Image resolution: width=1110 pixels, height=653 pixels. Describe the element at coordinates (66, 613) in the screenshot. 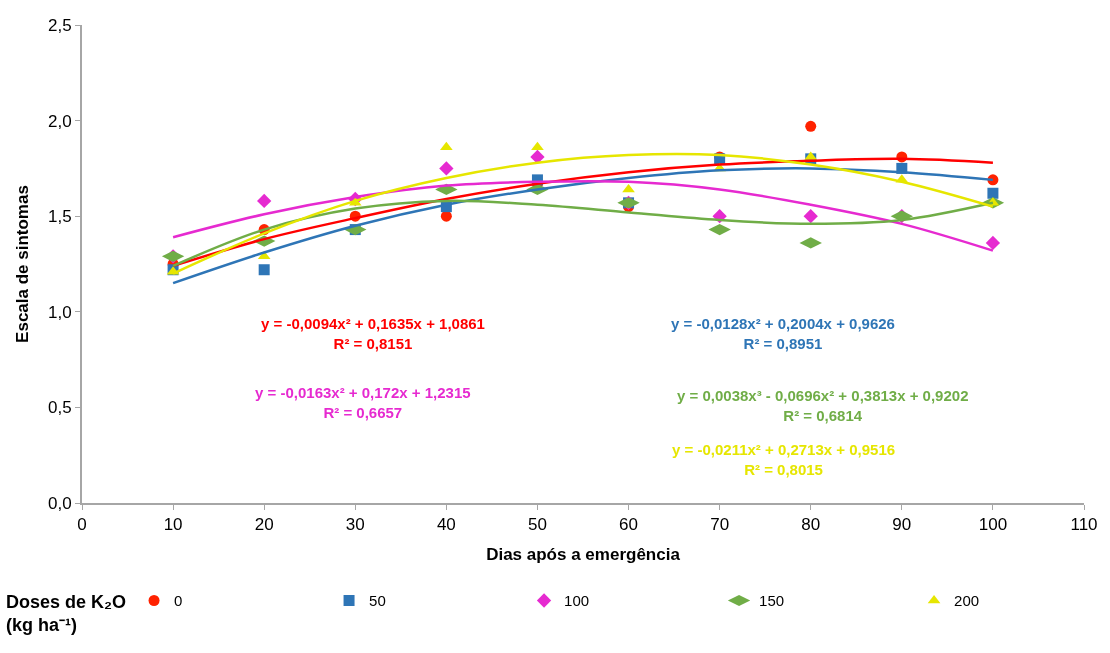

I see `legend-title: Doses de K₂O (kg ha⁻¹)` at that location.